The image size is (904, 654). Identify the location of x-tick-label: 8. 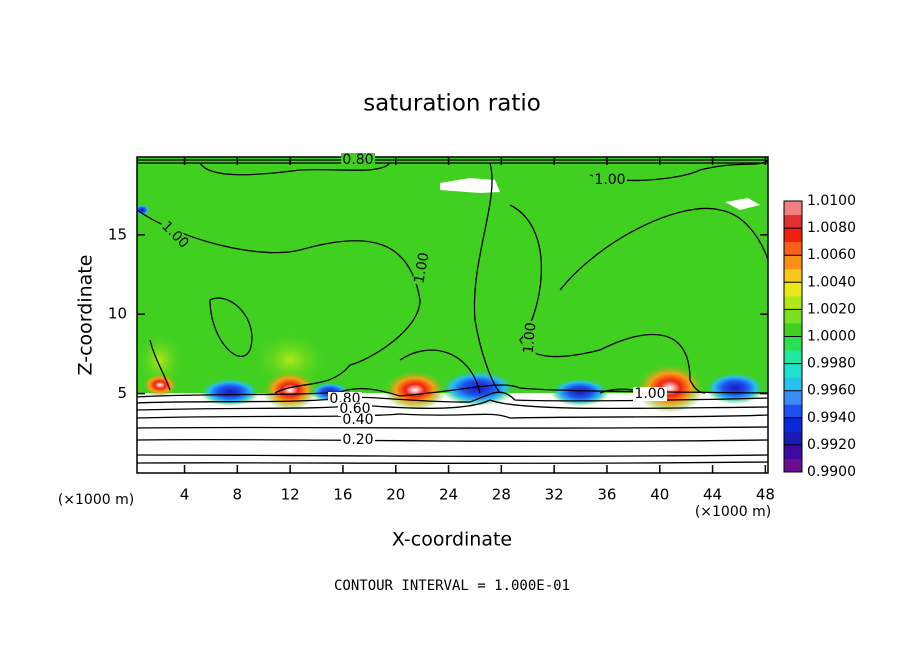
(238, 495).